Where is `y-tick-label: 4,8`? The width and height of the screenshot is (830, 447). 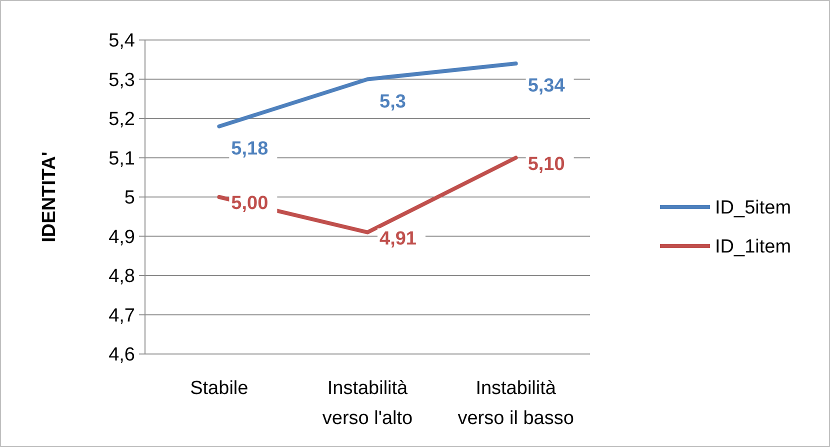
y-tick-label: 4,8 is located at coordinates (121, 277).